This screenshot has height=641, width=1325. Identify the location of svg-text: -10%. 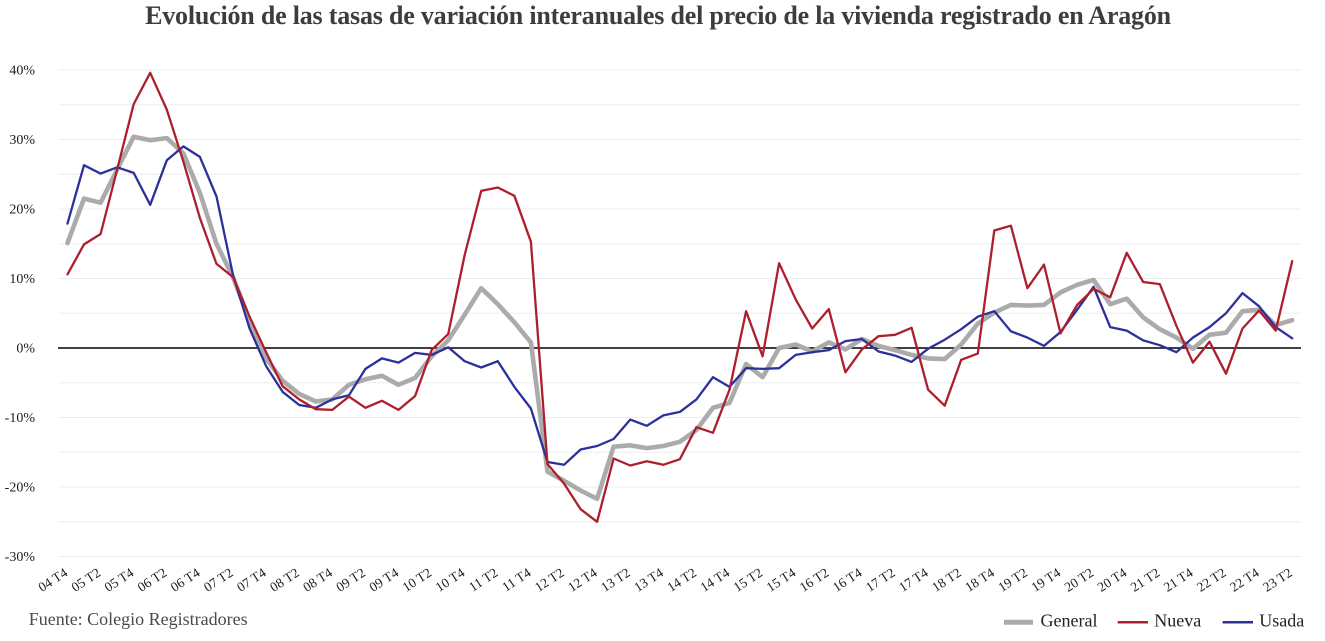
(20, 418).